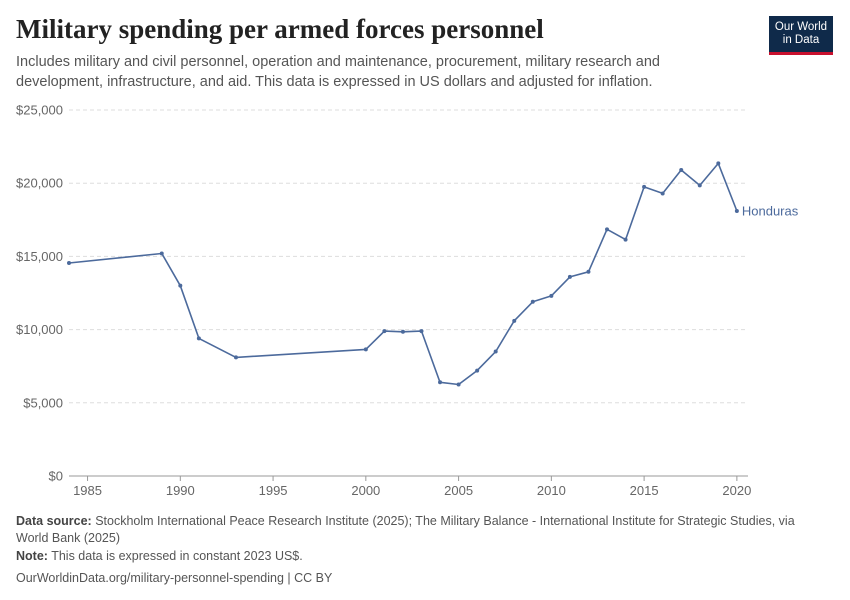 The image size is (850, 600). What do you see at coordinates (412, 490) in the screenshot?
I see `x-axis-tick-labels: 1985 1990 1995 2000 2005 2010 2015 2020` at bounding box center [412, 490].